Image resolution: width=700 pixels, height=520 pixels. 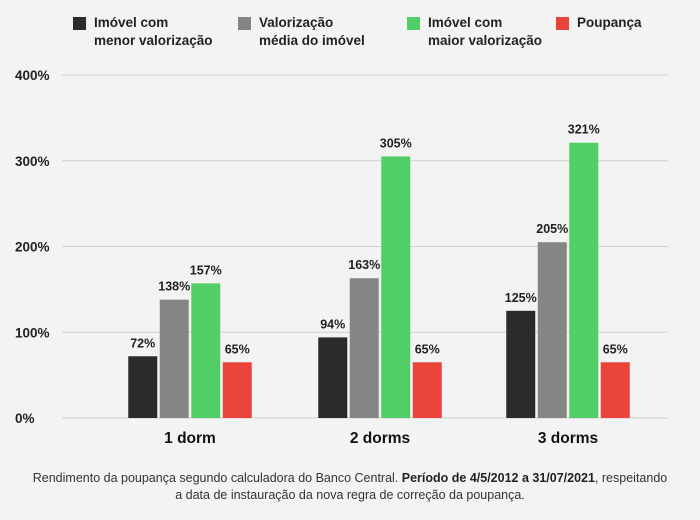 I want to click on data-label-1-2: 138%, so click(x=174, y=287).